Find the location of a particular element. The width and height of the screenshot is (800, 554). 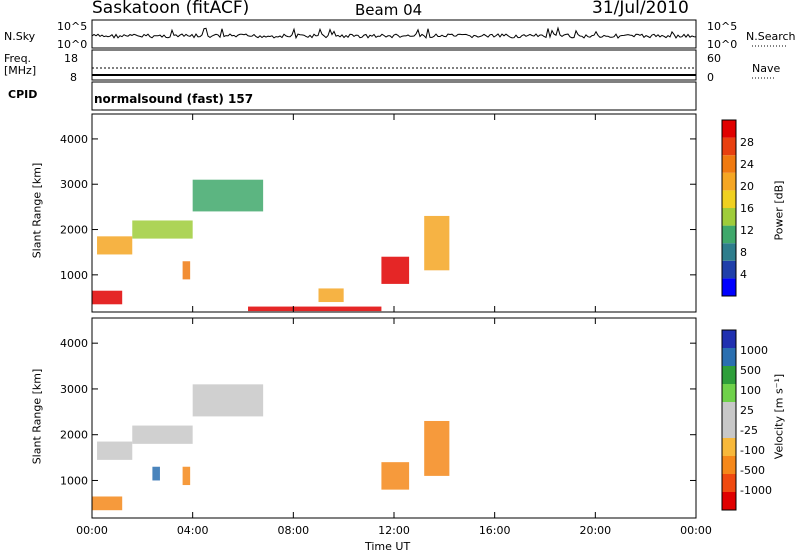

nsearch-tick-bottom: 10^0 is located at coordinates (722, 44).